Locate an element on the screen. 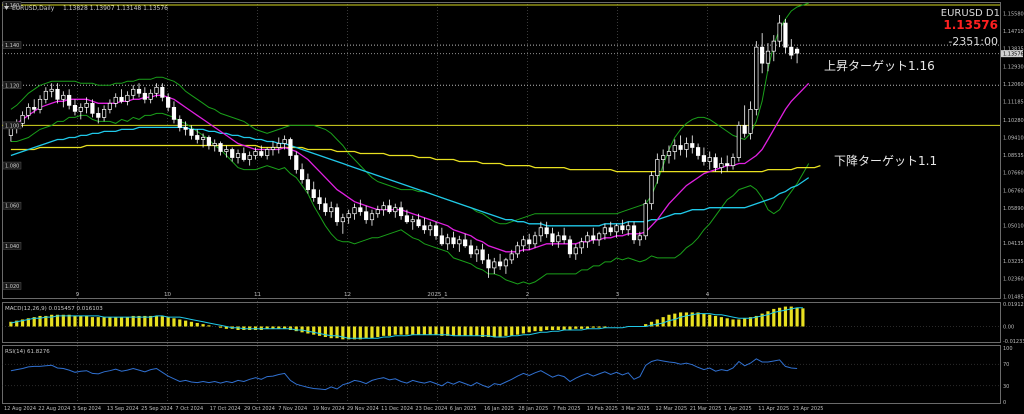 This screenshot has width=1024, height=414. left-level-label: 1.100 is located at coordinates (12, 126).